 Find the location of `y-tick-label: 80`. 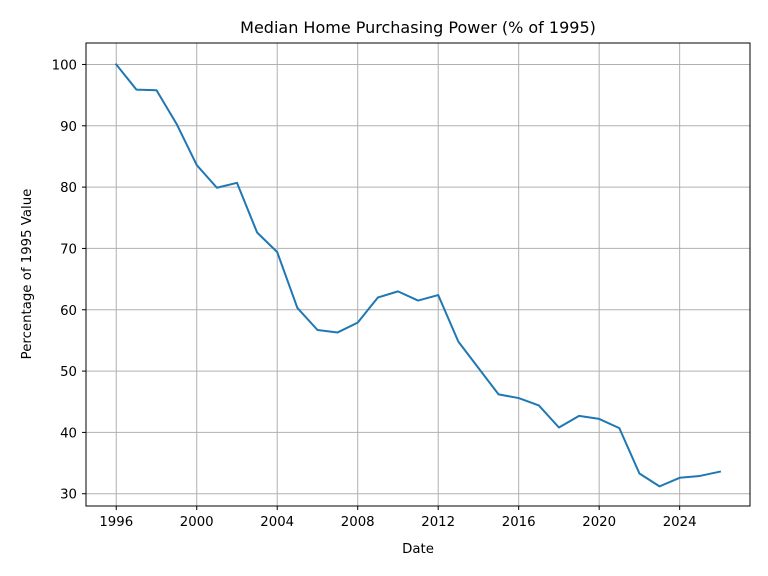

y-tick-label: 80 is located at coordinates (68, 188).